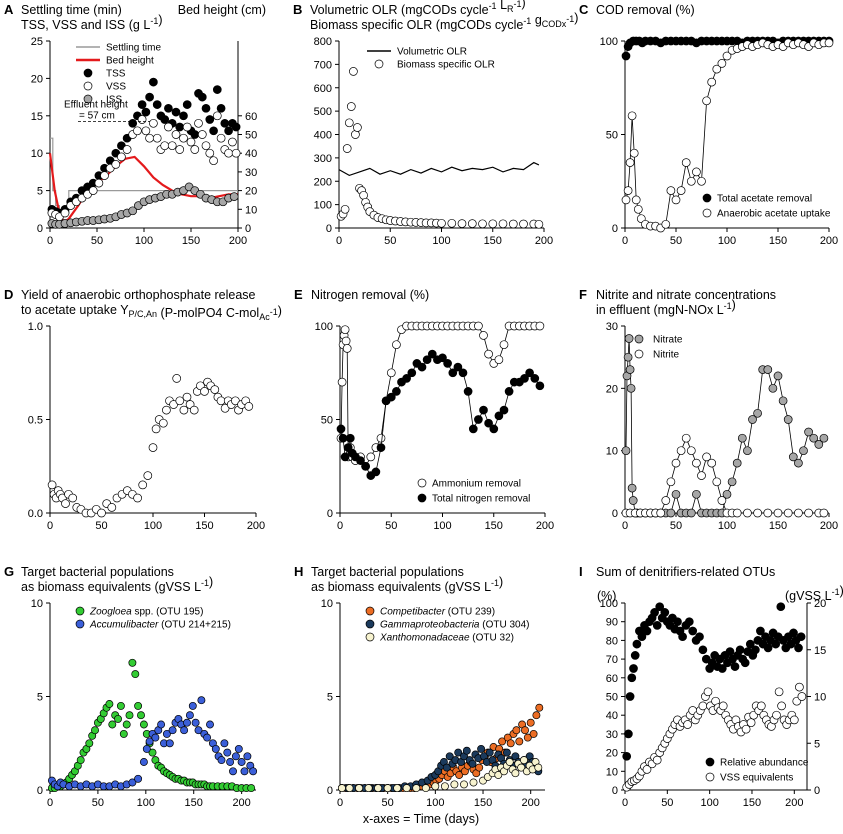 This screenshot has width=843, height=834. What do you see at coordinates (323, 89) in the screenshot?
I see `y-tick-label: 600` at bounding box center [323, 89].